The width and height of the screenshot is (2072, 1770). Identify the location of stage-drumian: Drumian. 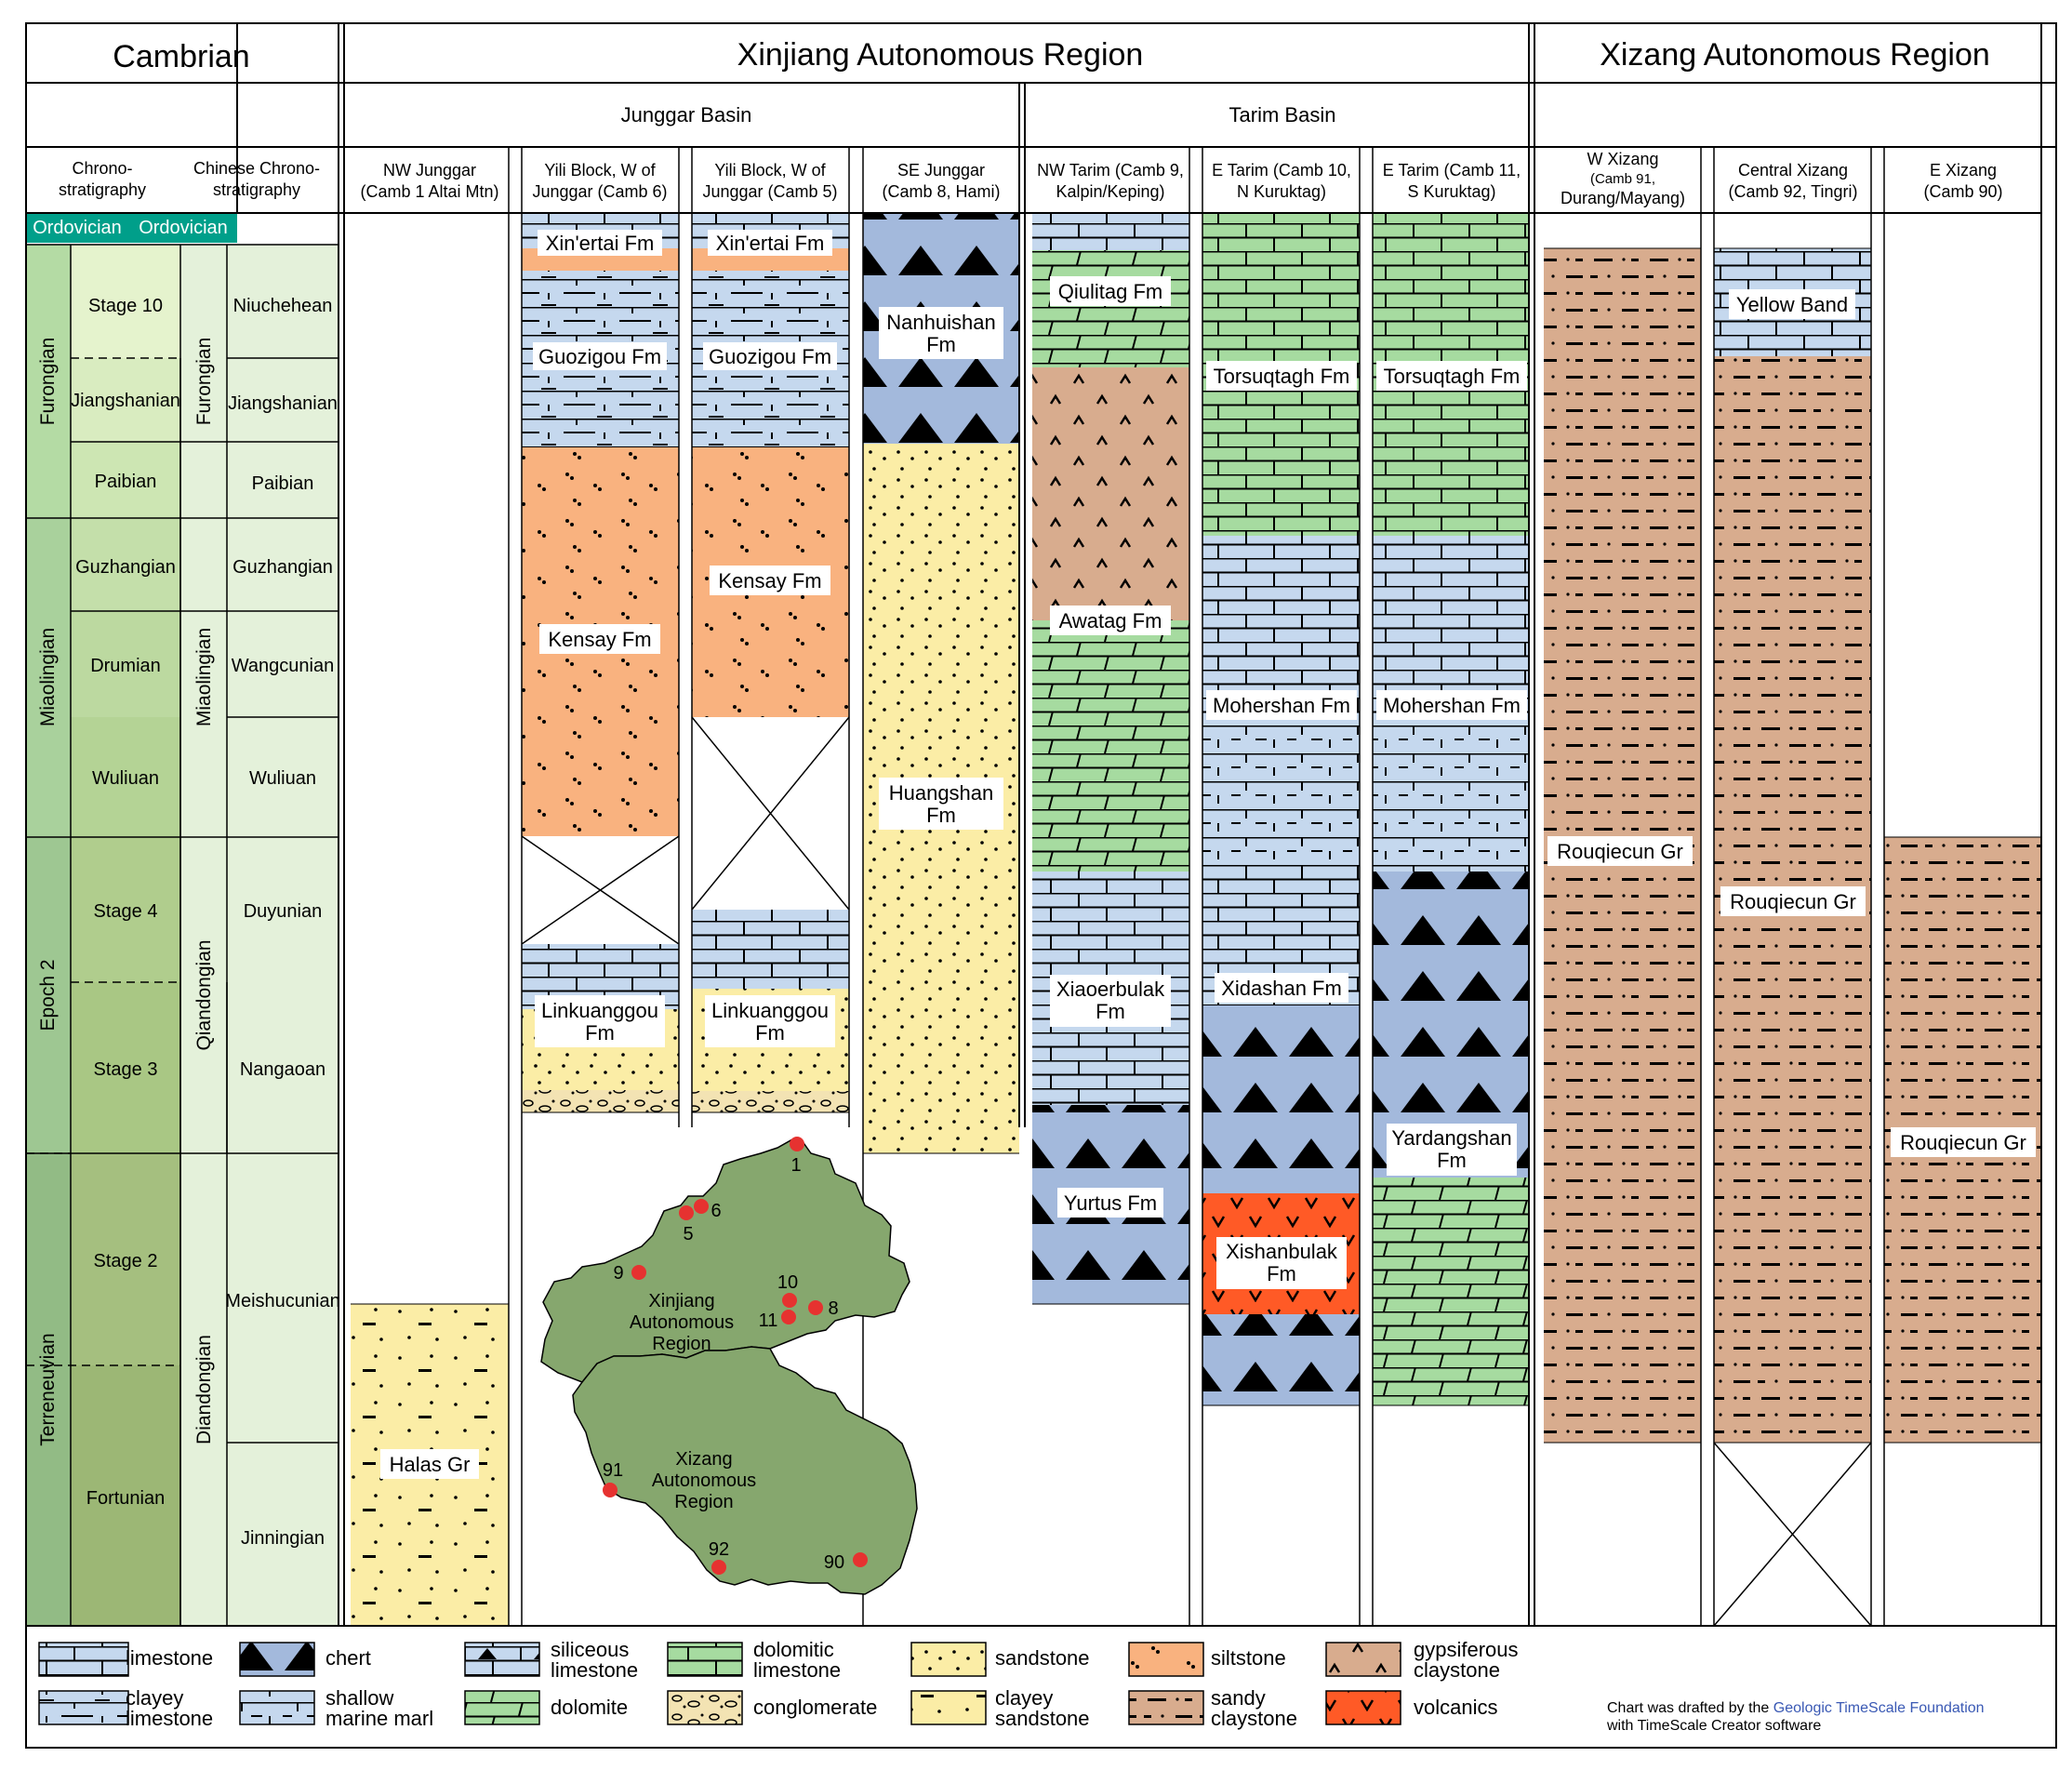
(126, 666).